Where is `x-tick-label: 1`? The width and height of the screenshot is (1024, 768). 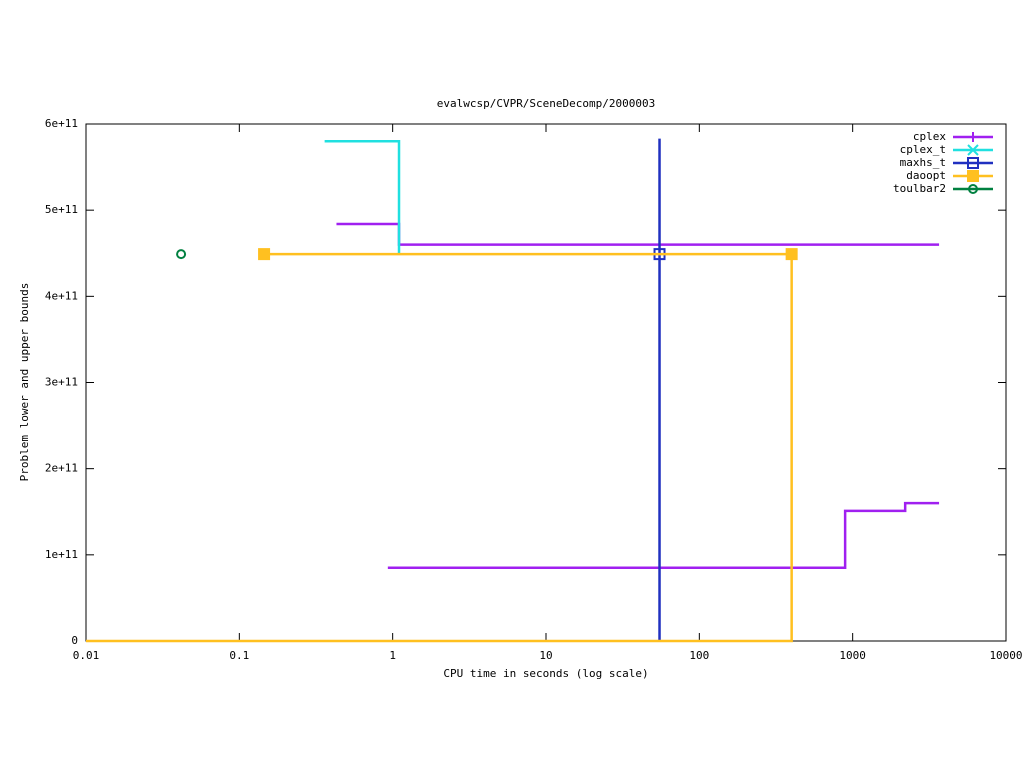 x-tick-label: 1 is located at coordinates (392, 655).